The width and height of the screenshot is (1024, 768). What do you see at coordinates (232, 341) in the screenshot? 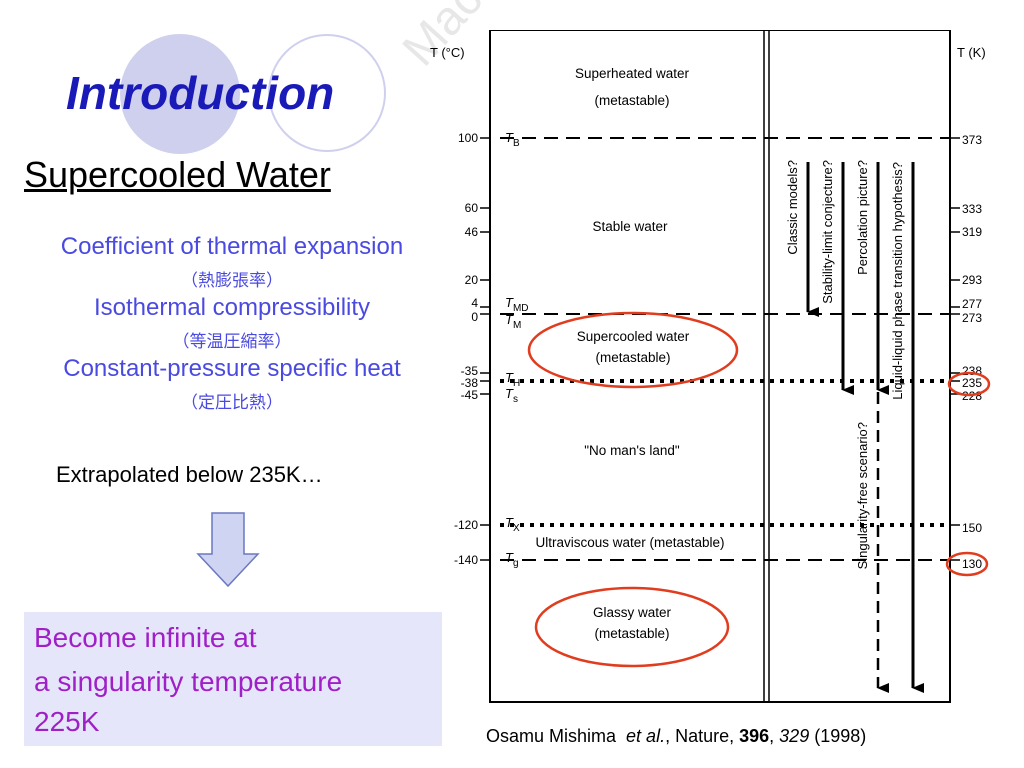
I see `property-compressibility-jp: （等温圧縮率）` at bounding box center [232, 341].